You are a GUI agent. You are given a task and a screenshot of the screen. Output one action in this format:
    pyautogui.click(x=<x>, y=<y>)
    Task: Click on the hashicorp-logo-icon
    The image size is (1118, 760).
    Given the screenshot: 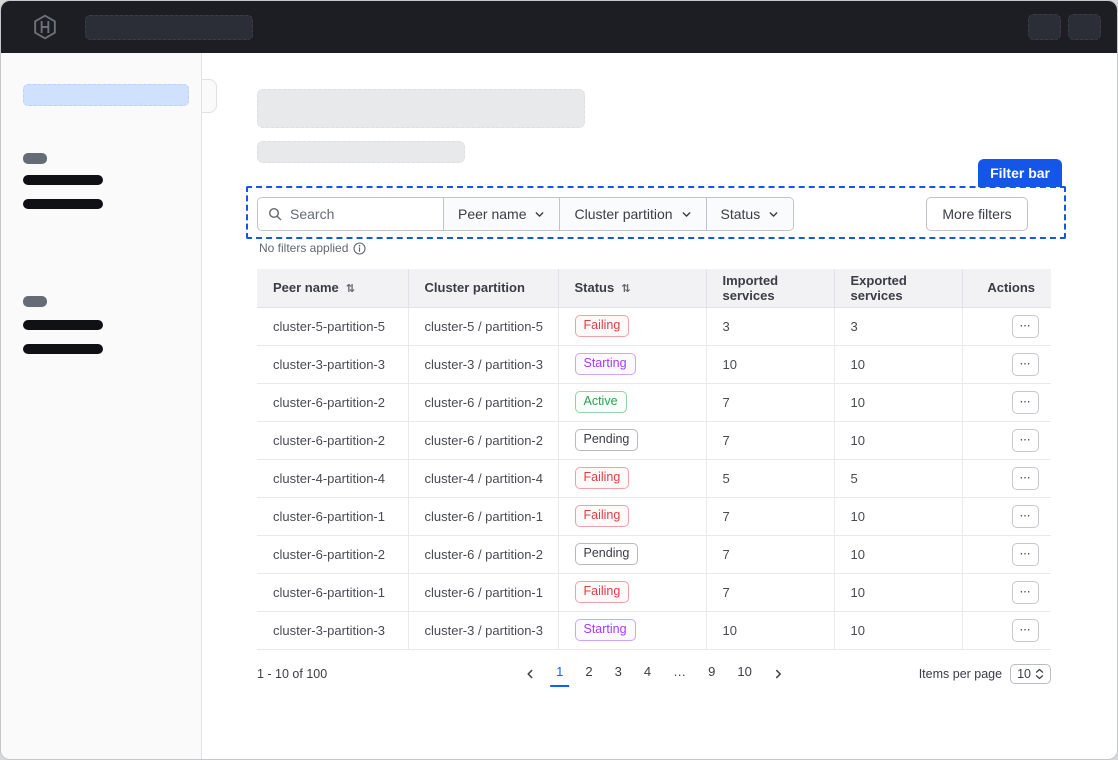 What is the action you would take?
    pyautogui.click(x=45, y=27)
    